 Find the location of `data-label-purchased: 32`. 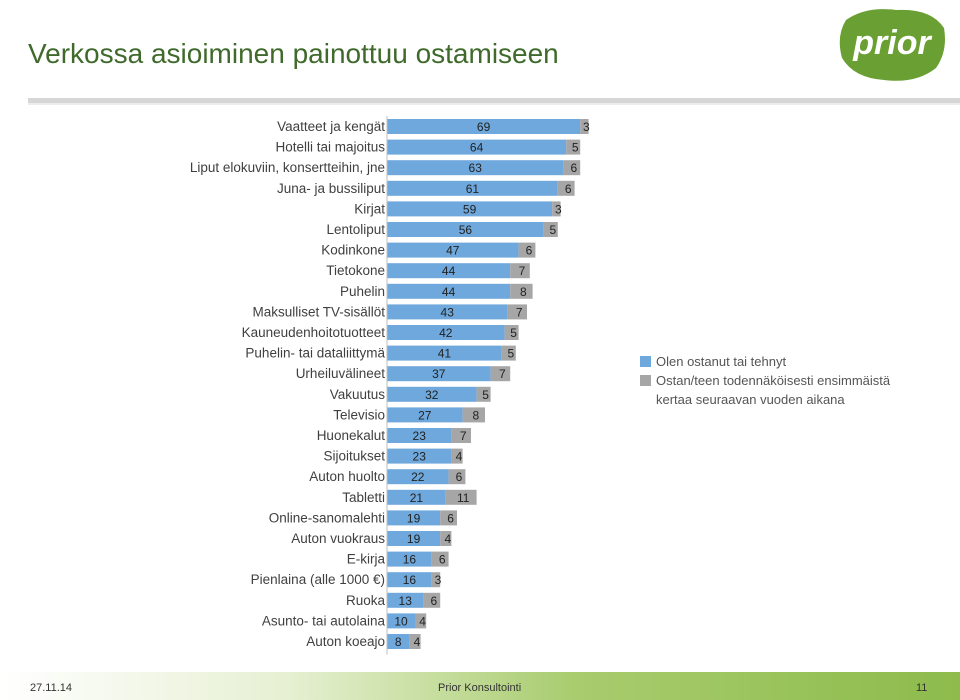

data-label-purchased: 32 is located at coordinates (432, 395).